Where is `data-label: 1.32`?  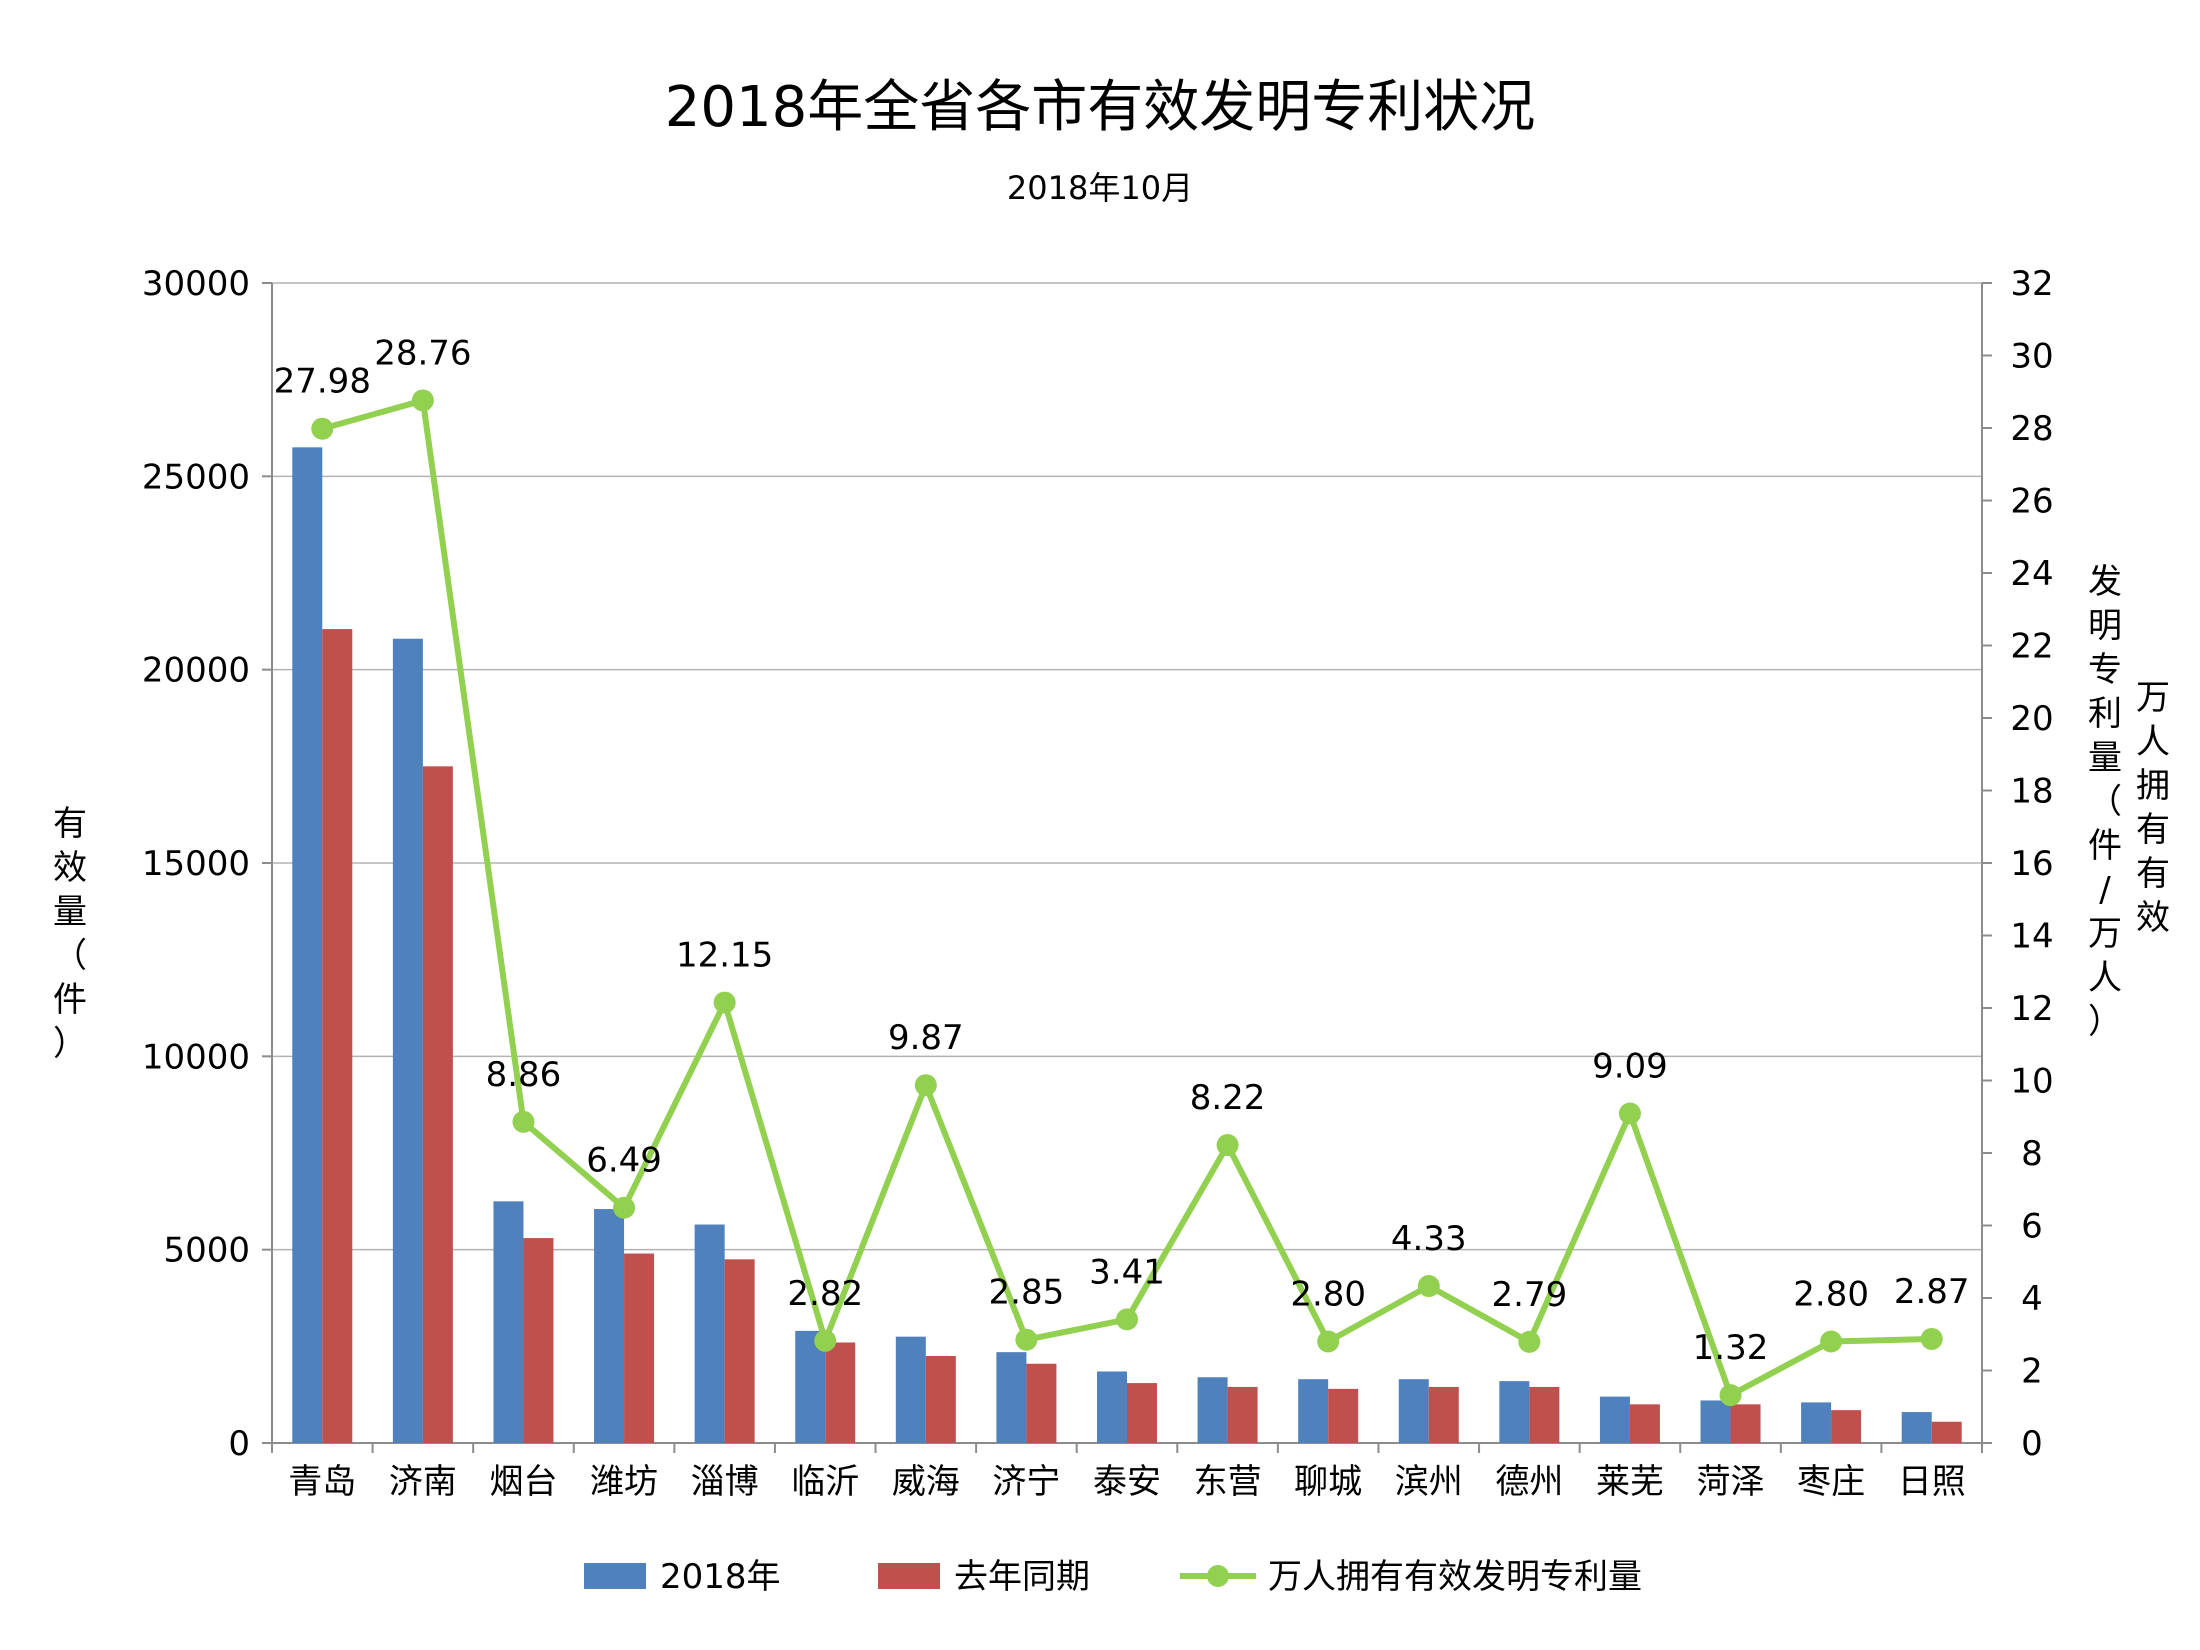
data-label: 1.32 is located at coordinates (1731, 1348).